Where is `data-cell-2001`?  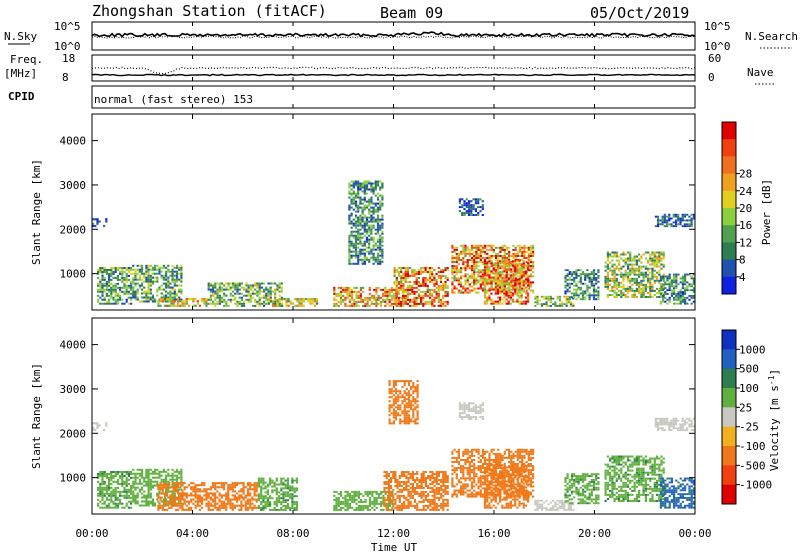
data-cell-2001 is located at coordinates (491, 281).